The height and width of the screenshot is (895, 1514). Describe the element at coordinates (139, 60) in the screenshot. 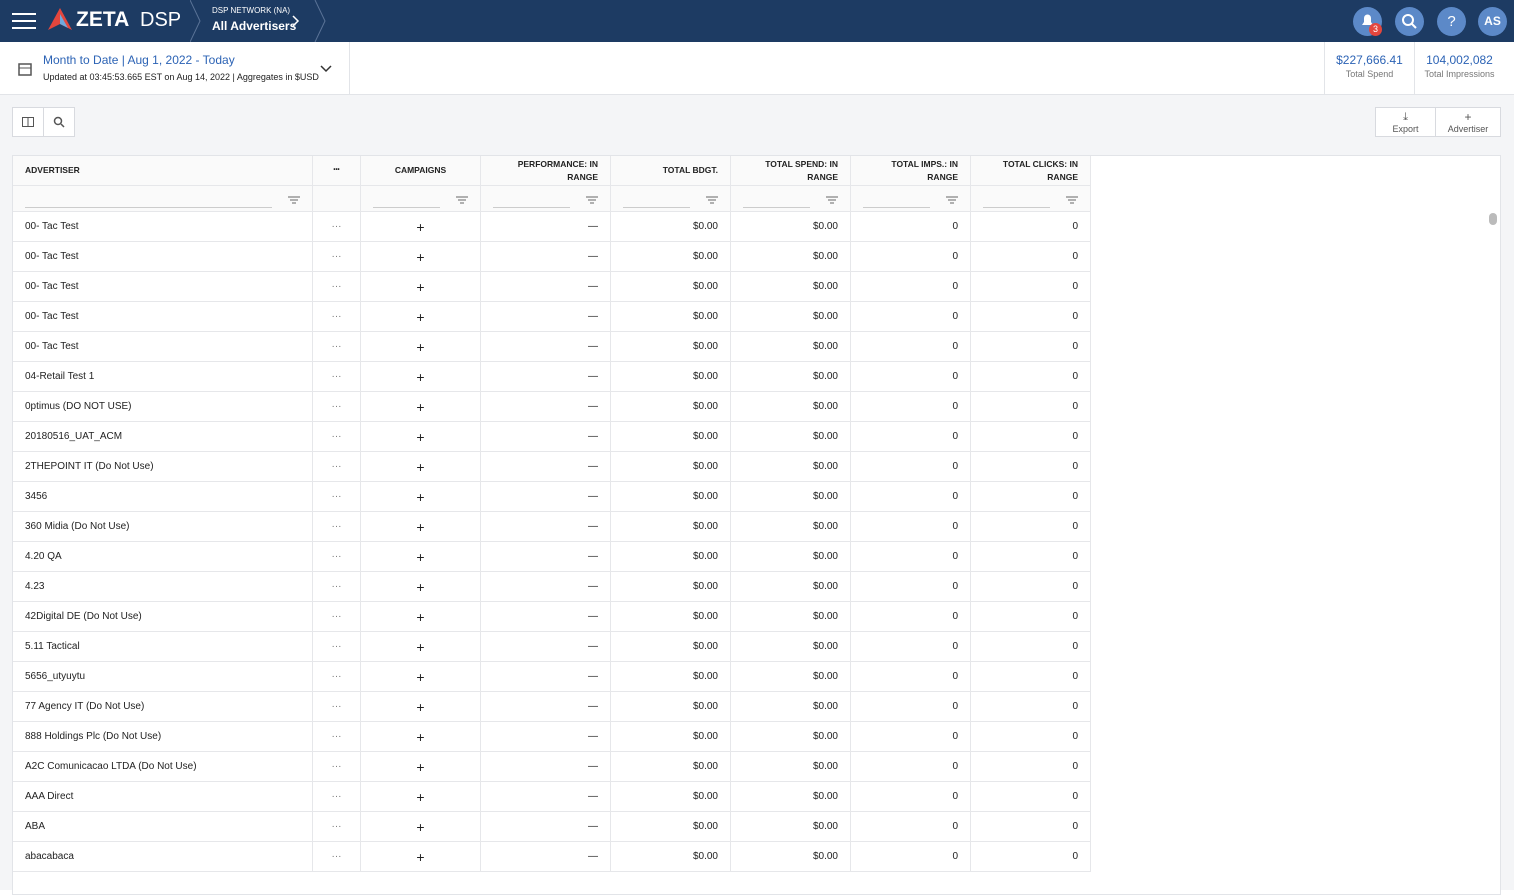

I see `date-range: Month to Date | Aug 1, 2022 - Today` at that location.